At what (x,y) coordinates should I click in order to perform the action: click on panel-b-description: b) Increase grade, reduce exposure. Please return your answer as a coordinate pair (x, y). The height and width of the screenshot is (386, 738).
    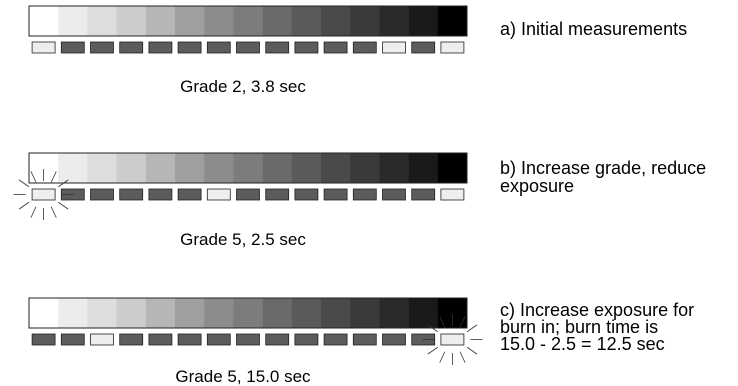
    Looking at the image, I should click on (605, 177).